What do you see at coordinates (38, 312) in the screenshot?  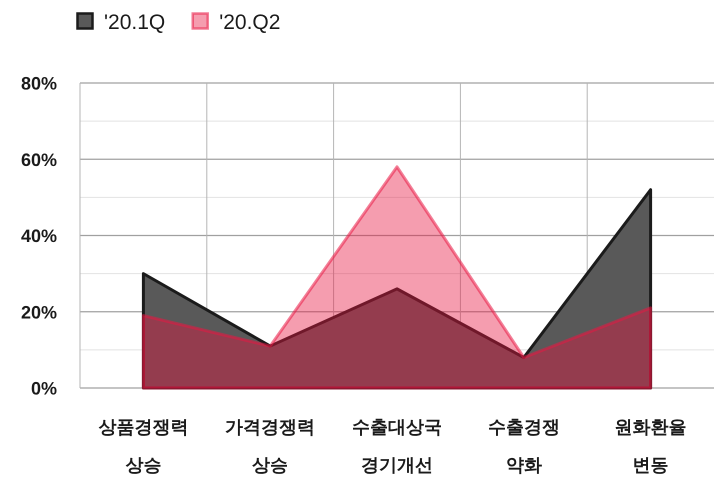 I see `y-tick-label: 20%` at bounding box center [38, 312].